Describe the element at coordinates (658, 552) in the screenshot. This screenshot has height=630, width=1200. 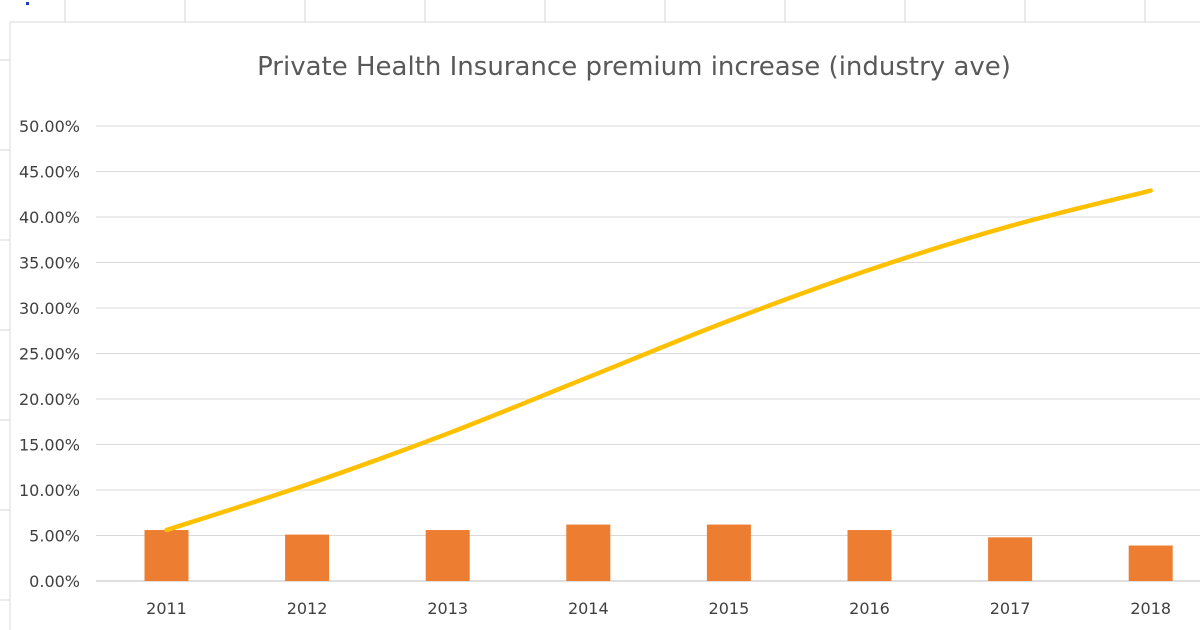
I see `bar-series` at that location.